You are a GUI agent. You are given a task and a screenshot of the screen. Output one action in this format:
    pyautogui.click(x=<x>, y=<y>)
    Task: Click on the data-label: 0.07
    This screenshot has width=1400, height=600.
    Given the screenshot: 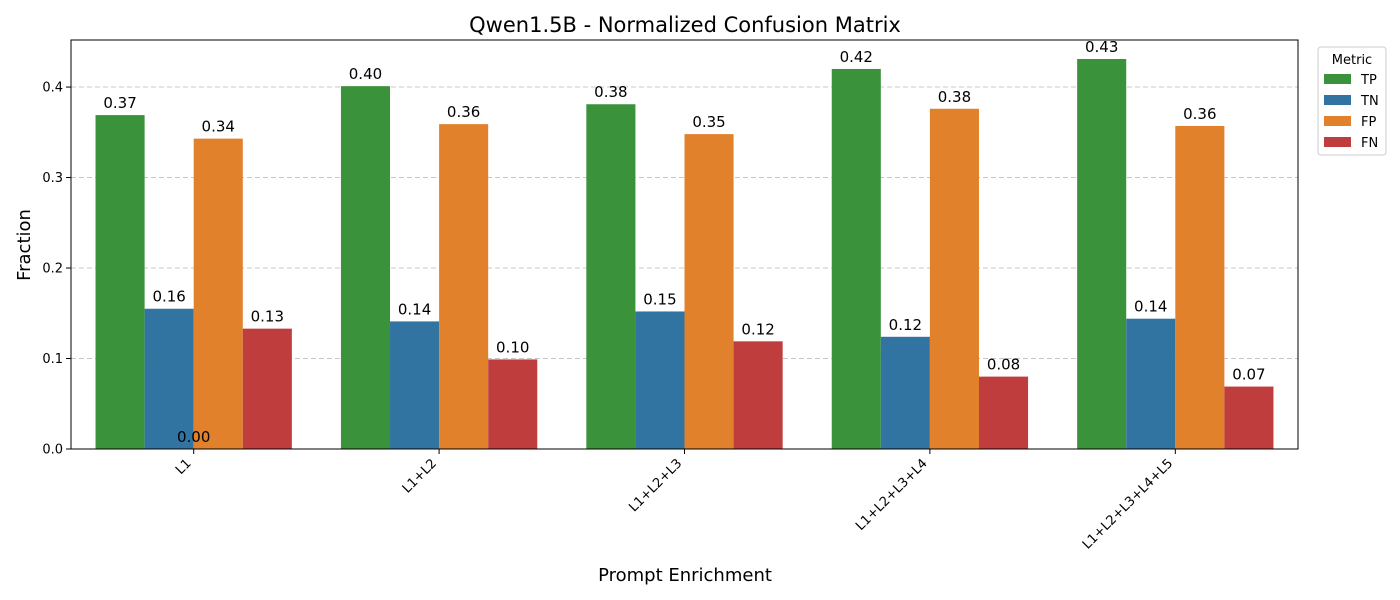 What is the action you would take?
    pyautogui.click(x=1248, y=375)
    